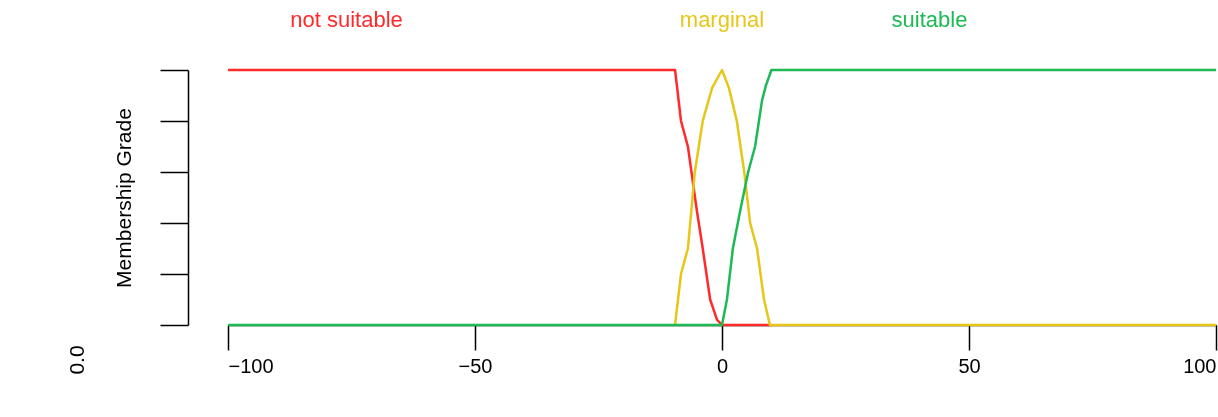 This screenshot has height=417, width=1218. Describe the element at coordinates (969, 365) in the screenshot. I see `x-tick-label: 50` at that location.